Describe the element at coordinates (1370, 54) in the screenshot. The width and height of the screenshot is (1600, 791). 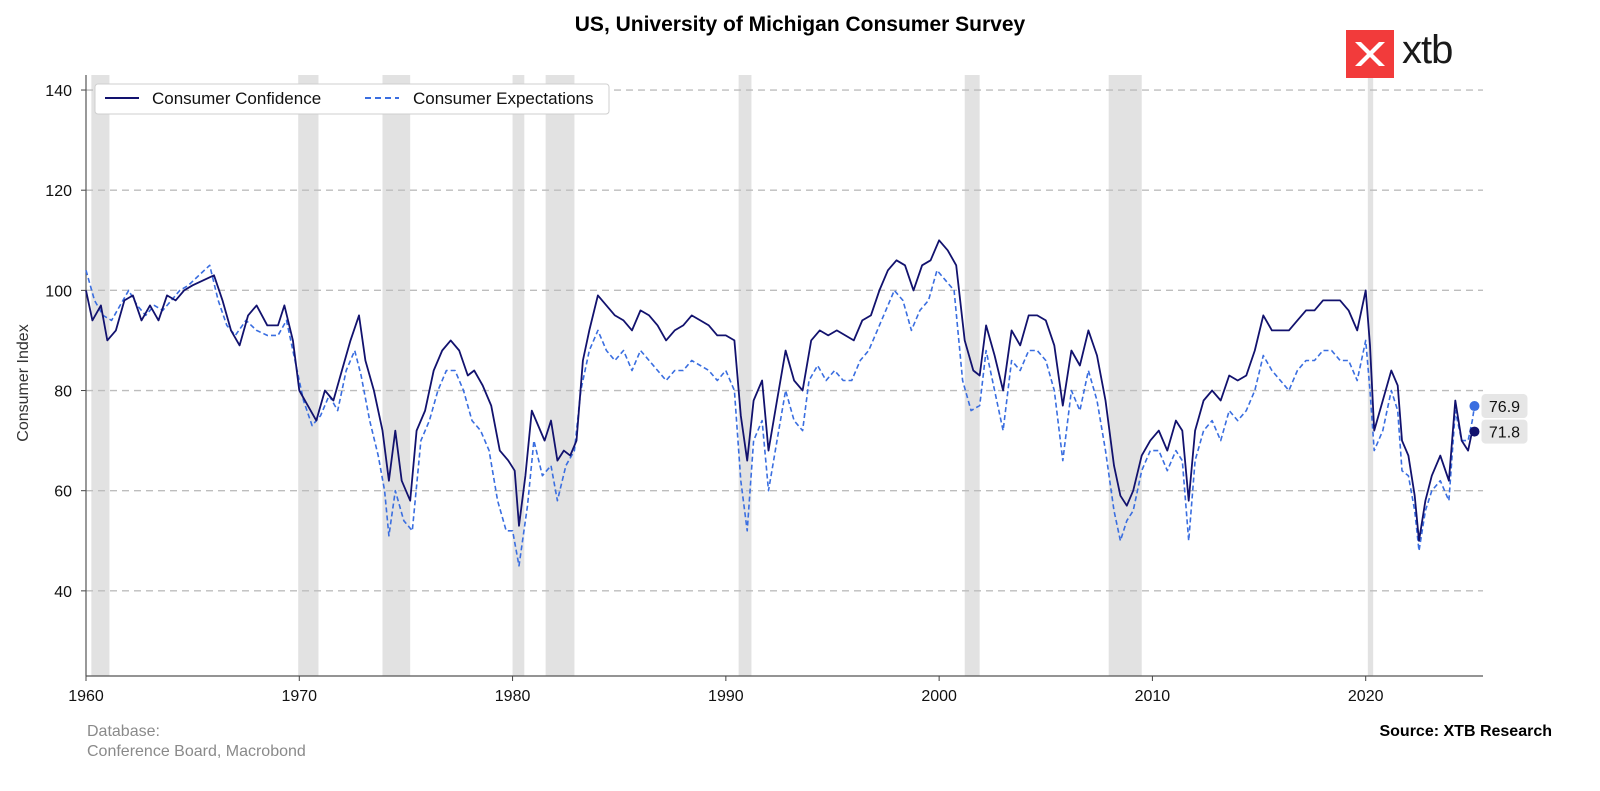
I see `xtb-logo-mark-icon` at that location.